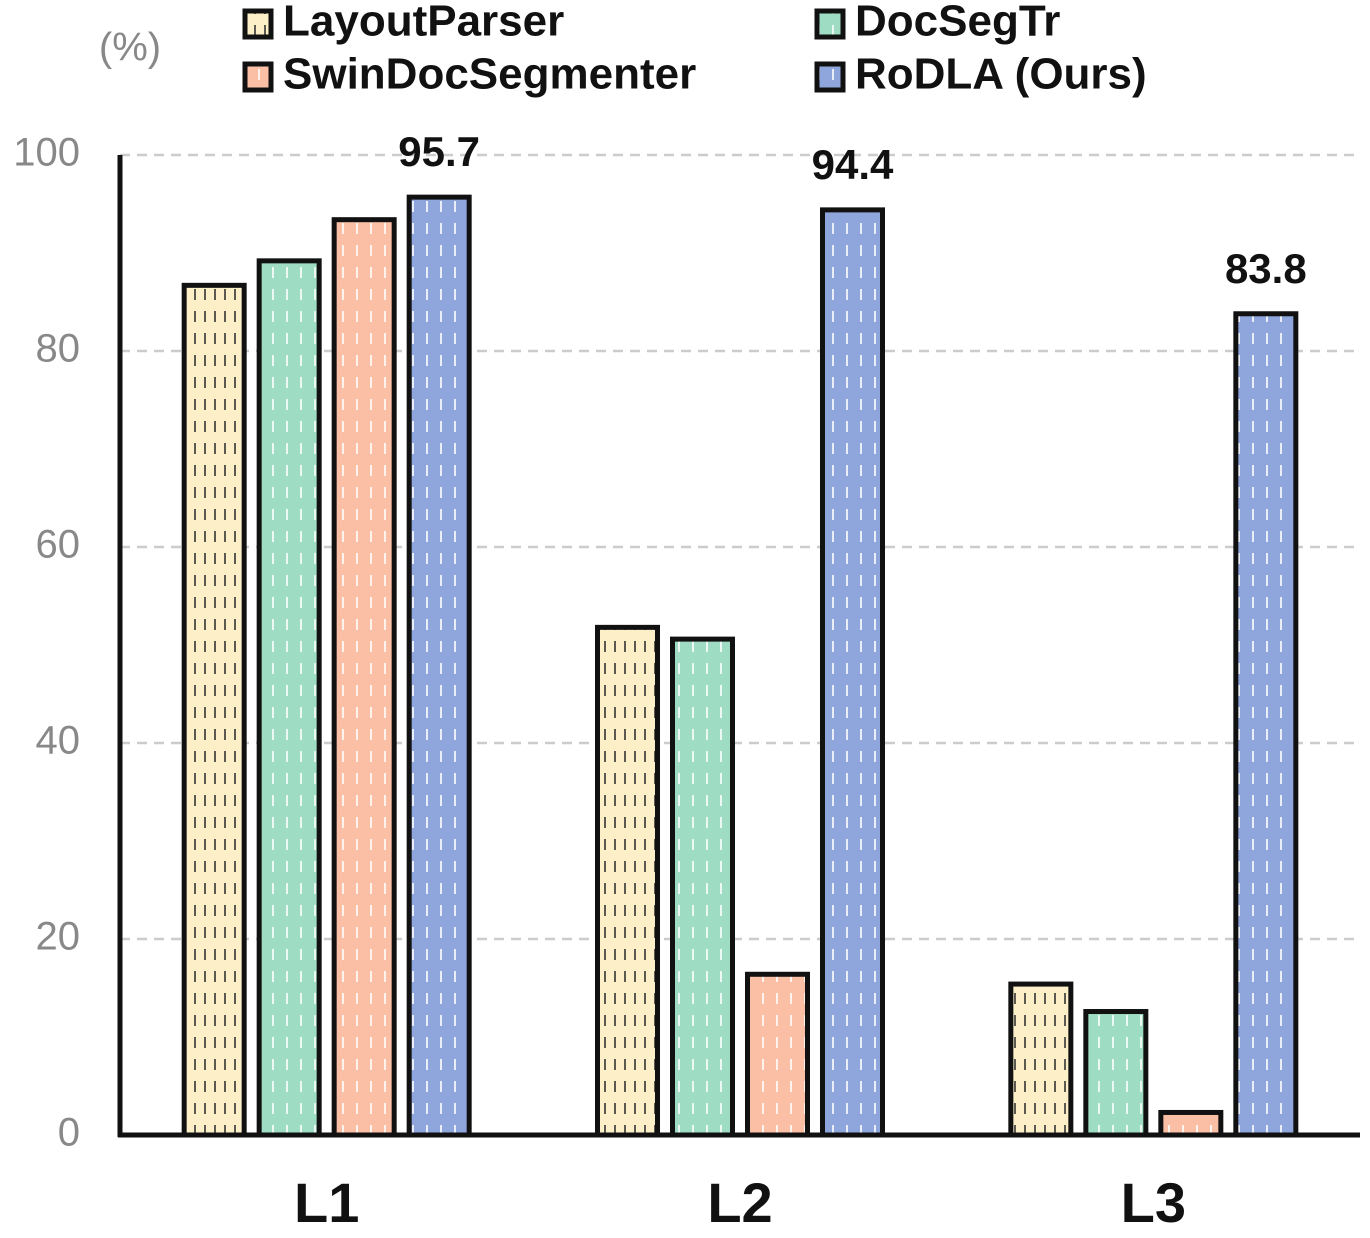  I want to click on value-label: 94.4, so click(853, 164).